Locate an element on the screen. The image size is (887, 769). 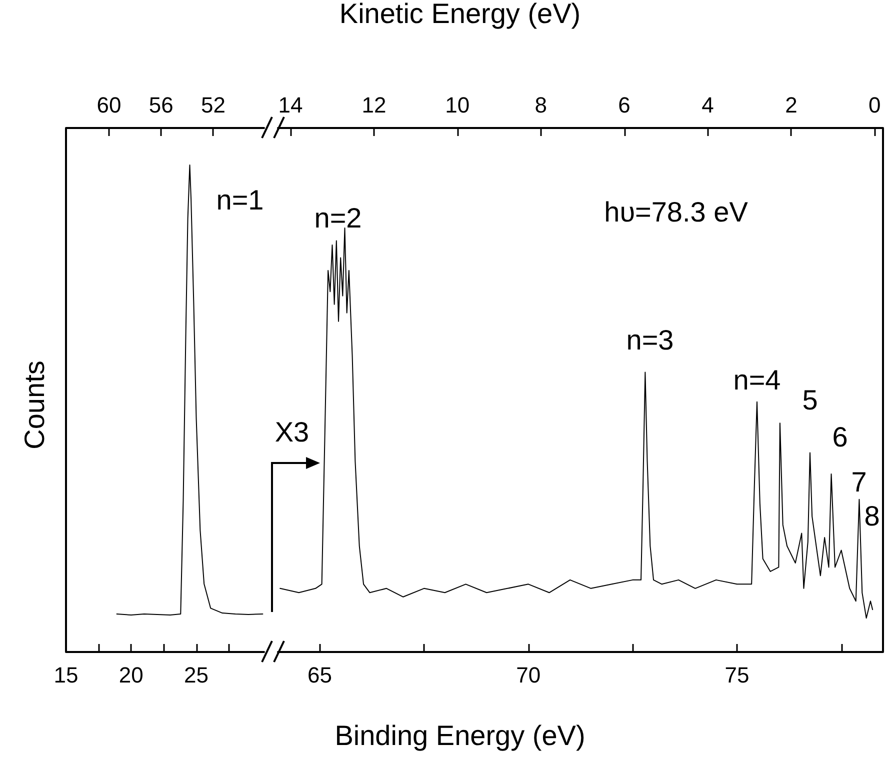
annotation: 8 is located at coordinates (872, 516).